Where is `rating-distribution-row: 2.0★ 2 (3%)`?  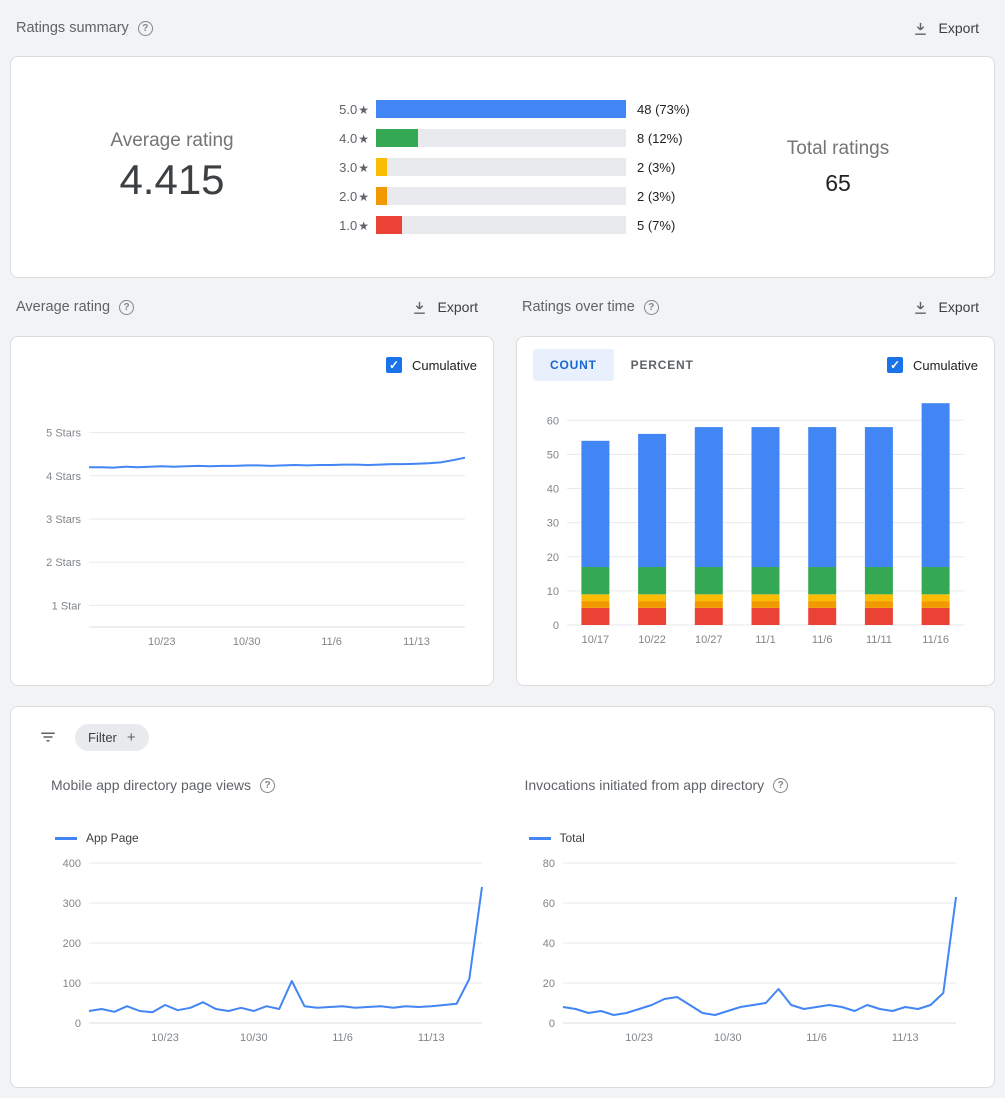 rating-distribution-row: 2.0★ 2 (3%) is located at coordinates (507, 196).